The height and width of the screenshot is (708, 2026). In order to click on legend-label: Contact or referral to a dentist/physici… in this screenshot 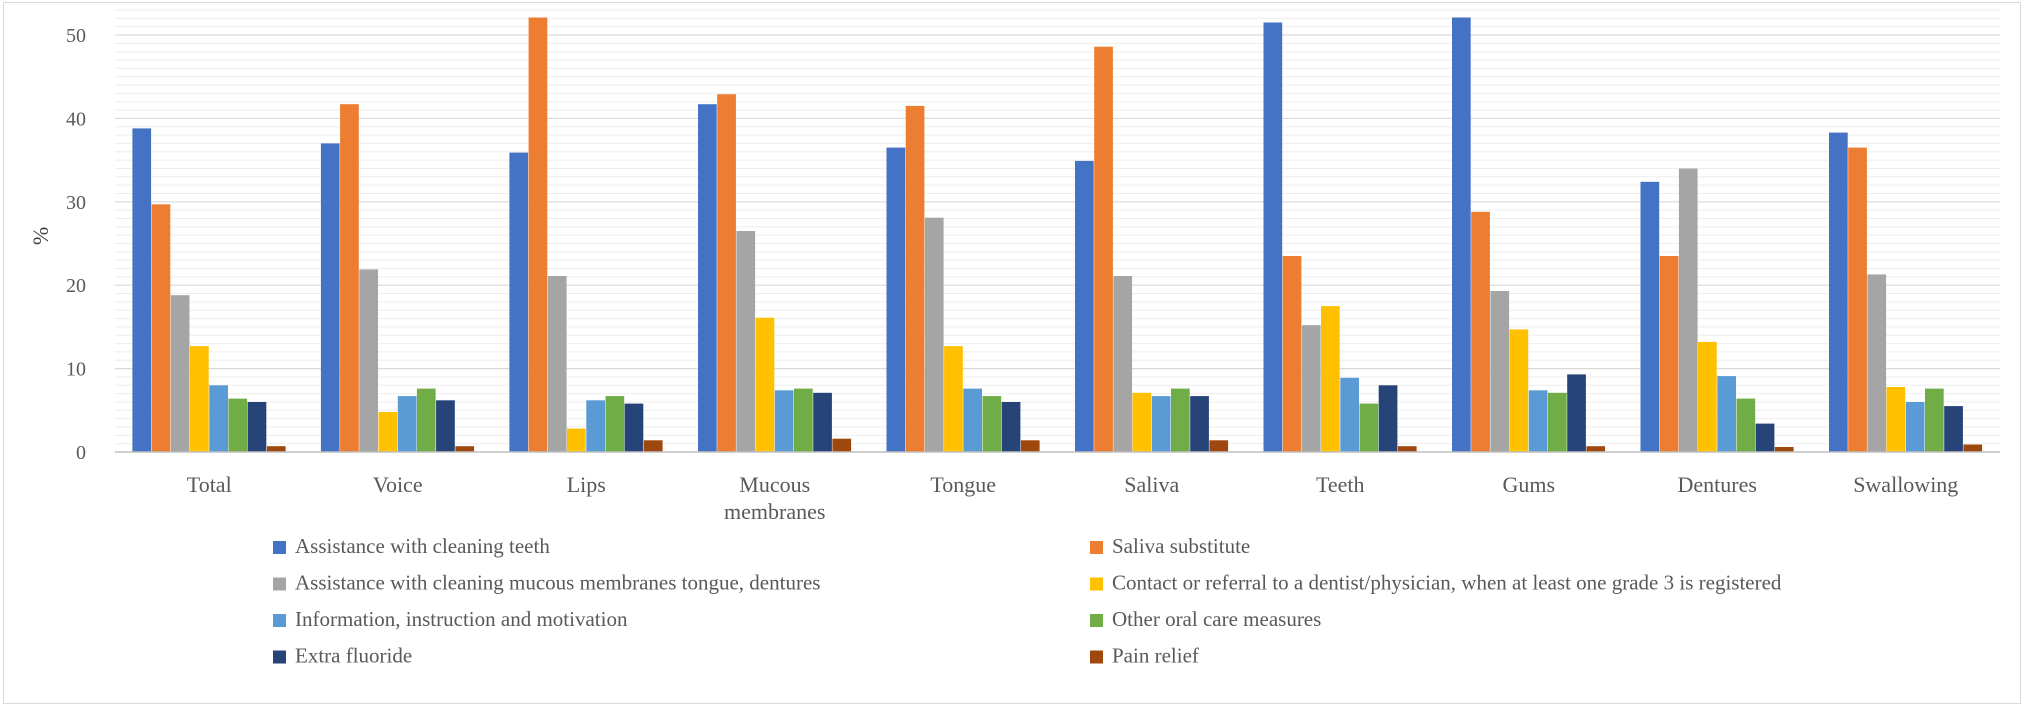, I will do `click(1447, 583)`.